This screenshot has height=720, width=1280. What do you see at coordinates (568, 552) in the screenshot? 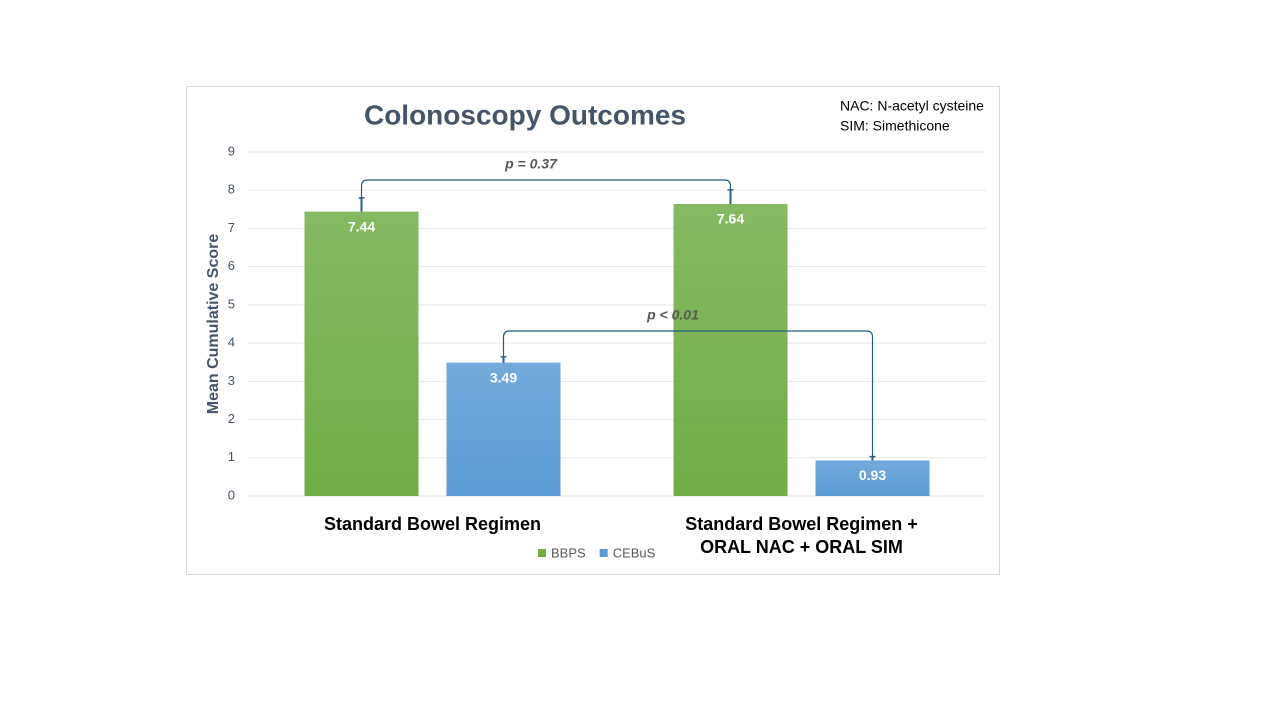
I see `legend-label: BBPS` at bounding box center [568, 552].